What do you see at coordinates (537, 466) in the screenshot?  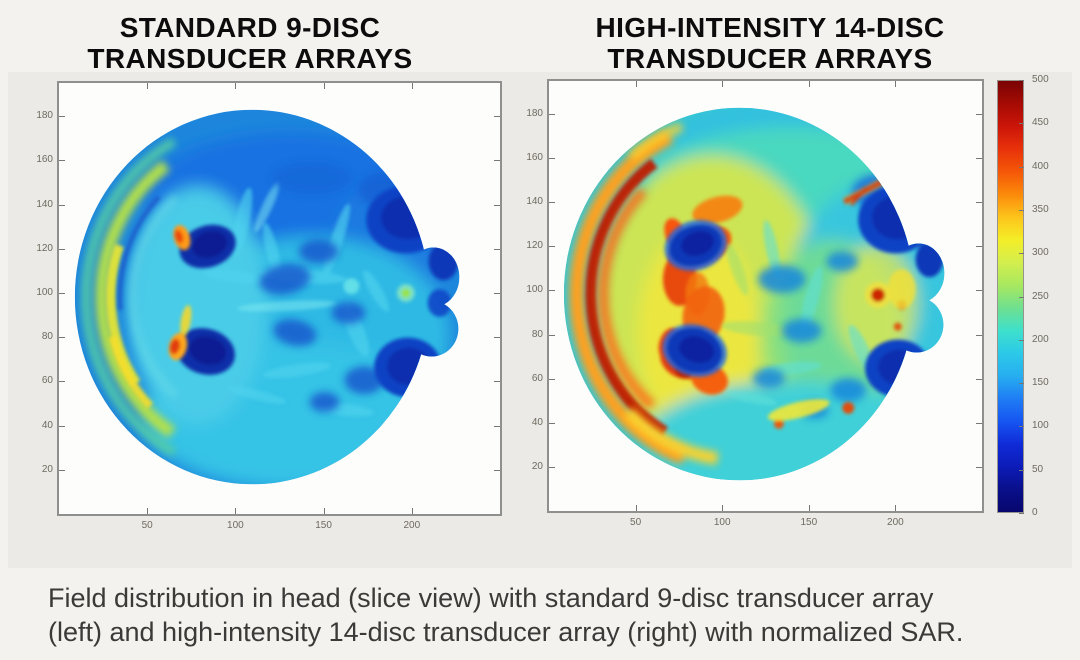 I see `y-tick-label: 20` at bounding box center [537, 466].